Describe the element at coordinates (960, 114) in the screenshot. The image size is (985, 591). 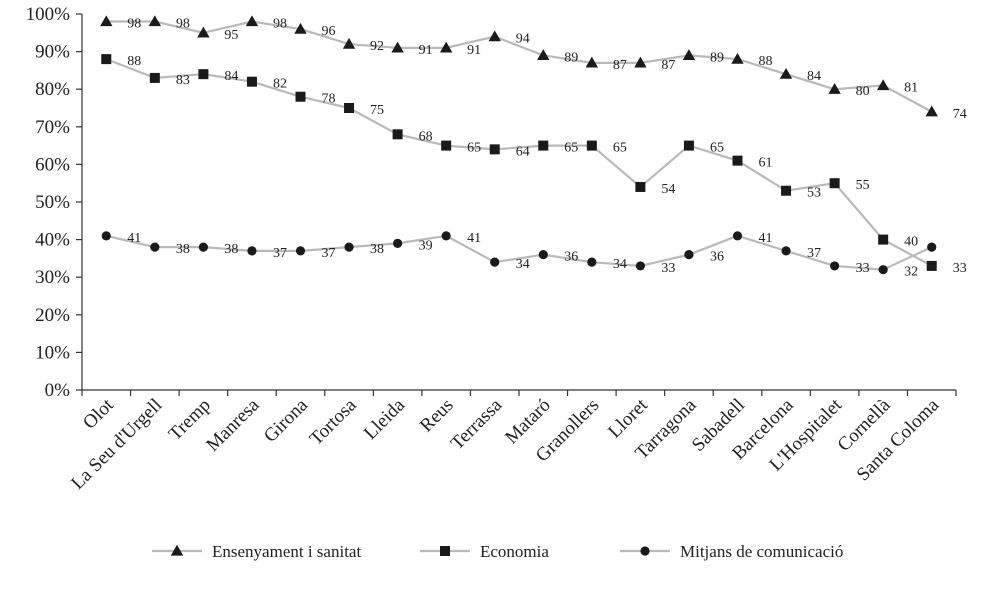
I see `data-label: 74` at that location.